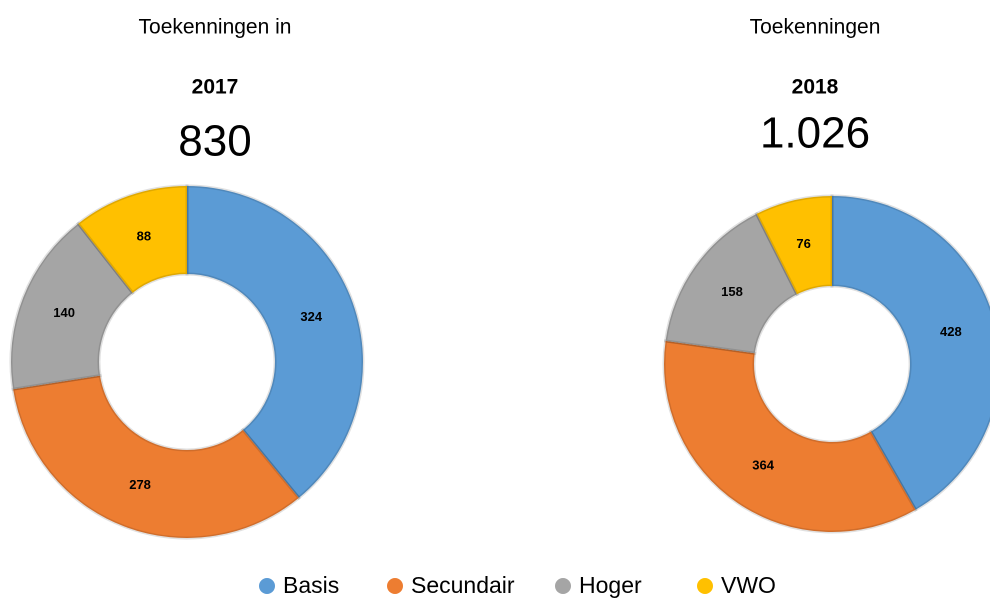 This screenshot has width=990, height=600. I want to click on legend-label: Hoger, so click(610, 585).